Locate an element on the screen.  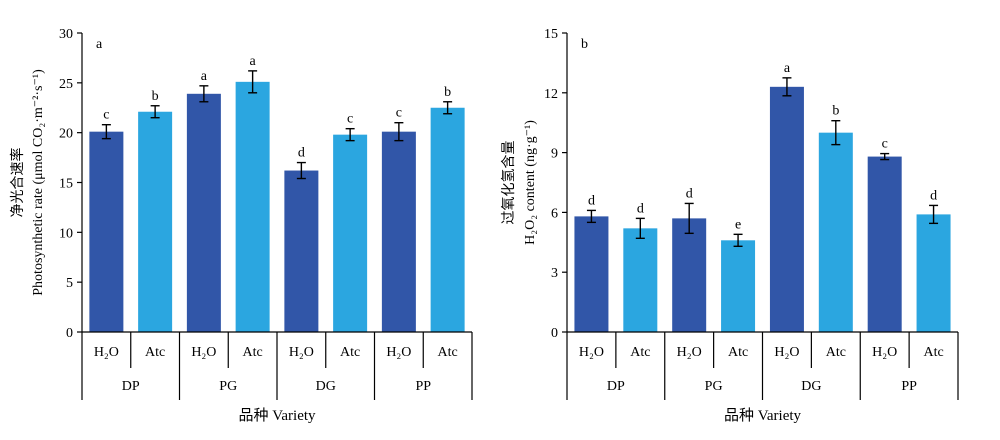
y-tick-label: 9 is located at coordinates (554, 154).